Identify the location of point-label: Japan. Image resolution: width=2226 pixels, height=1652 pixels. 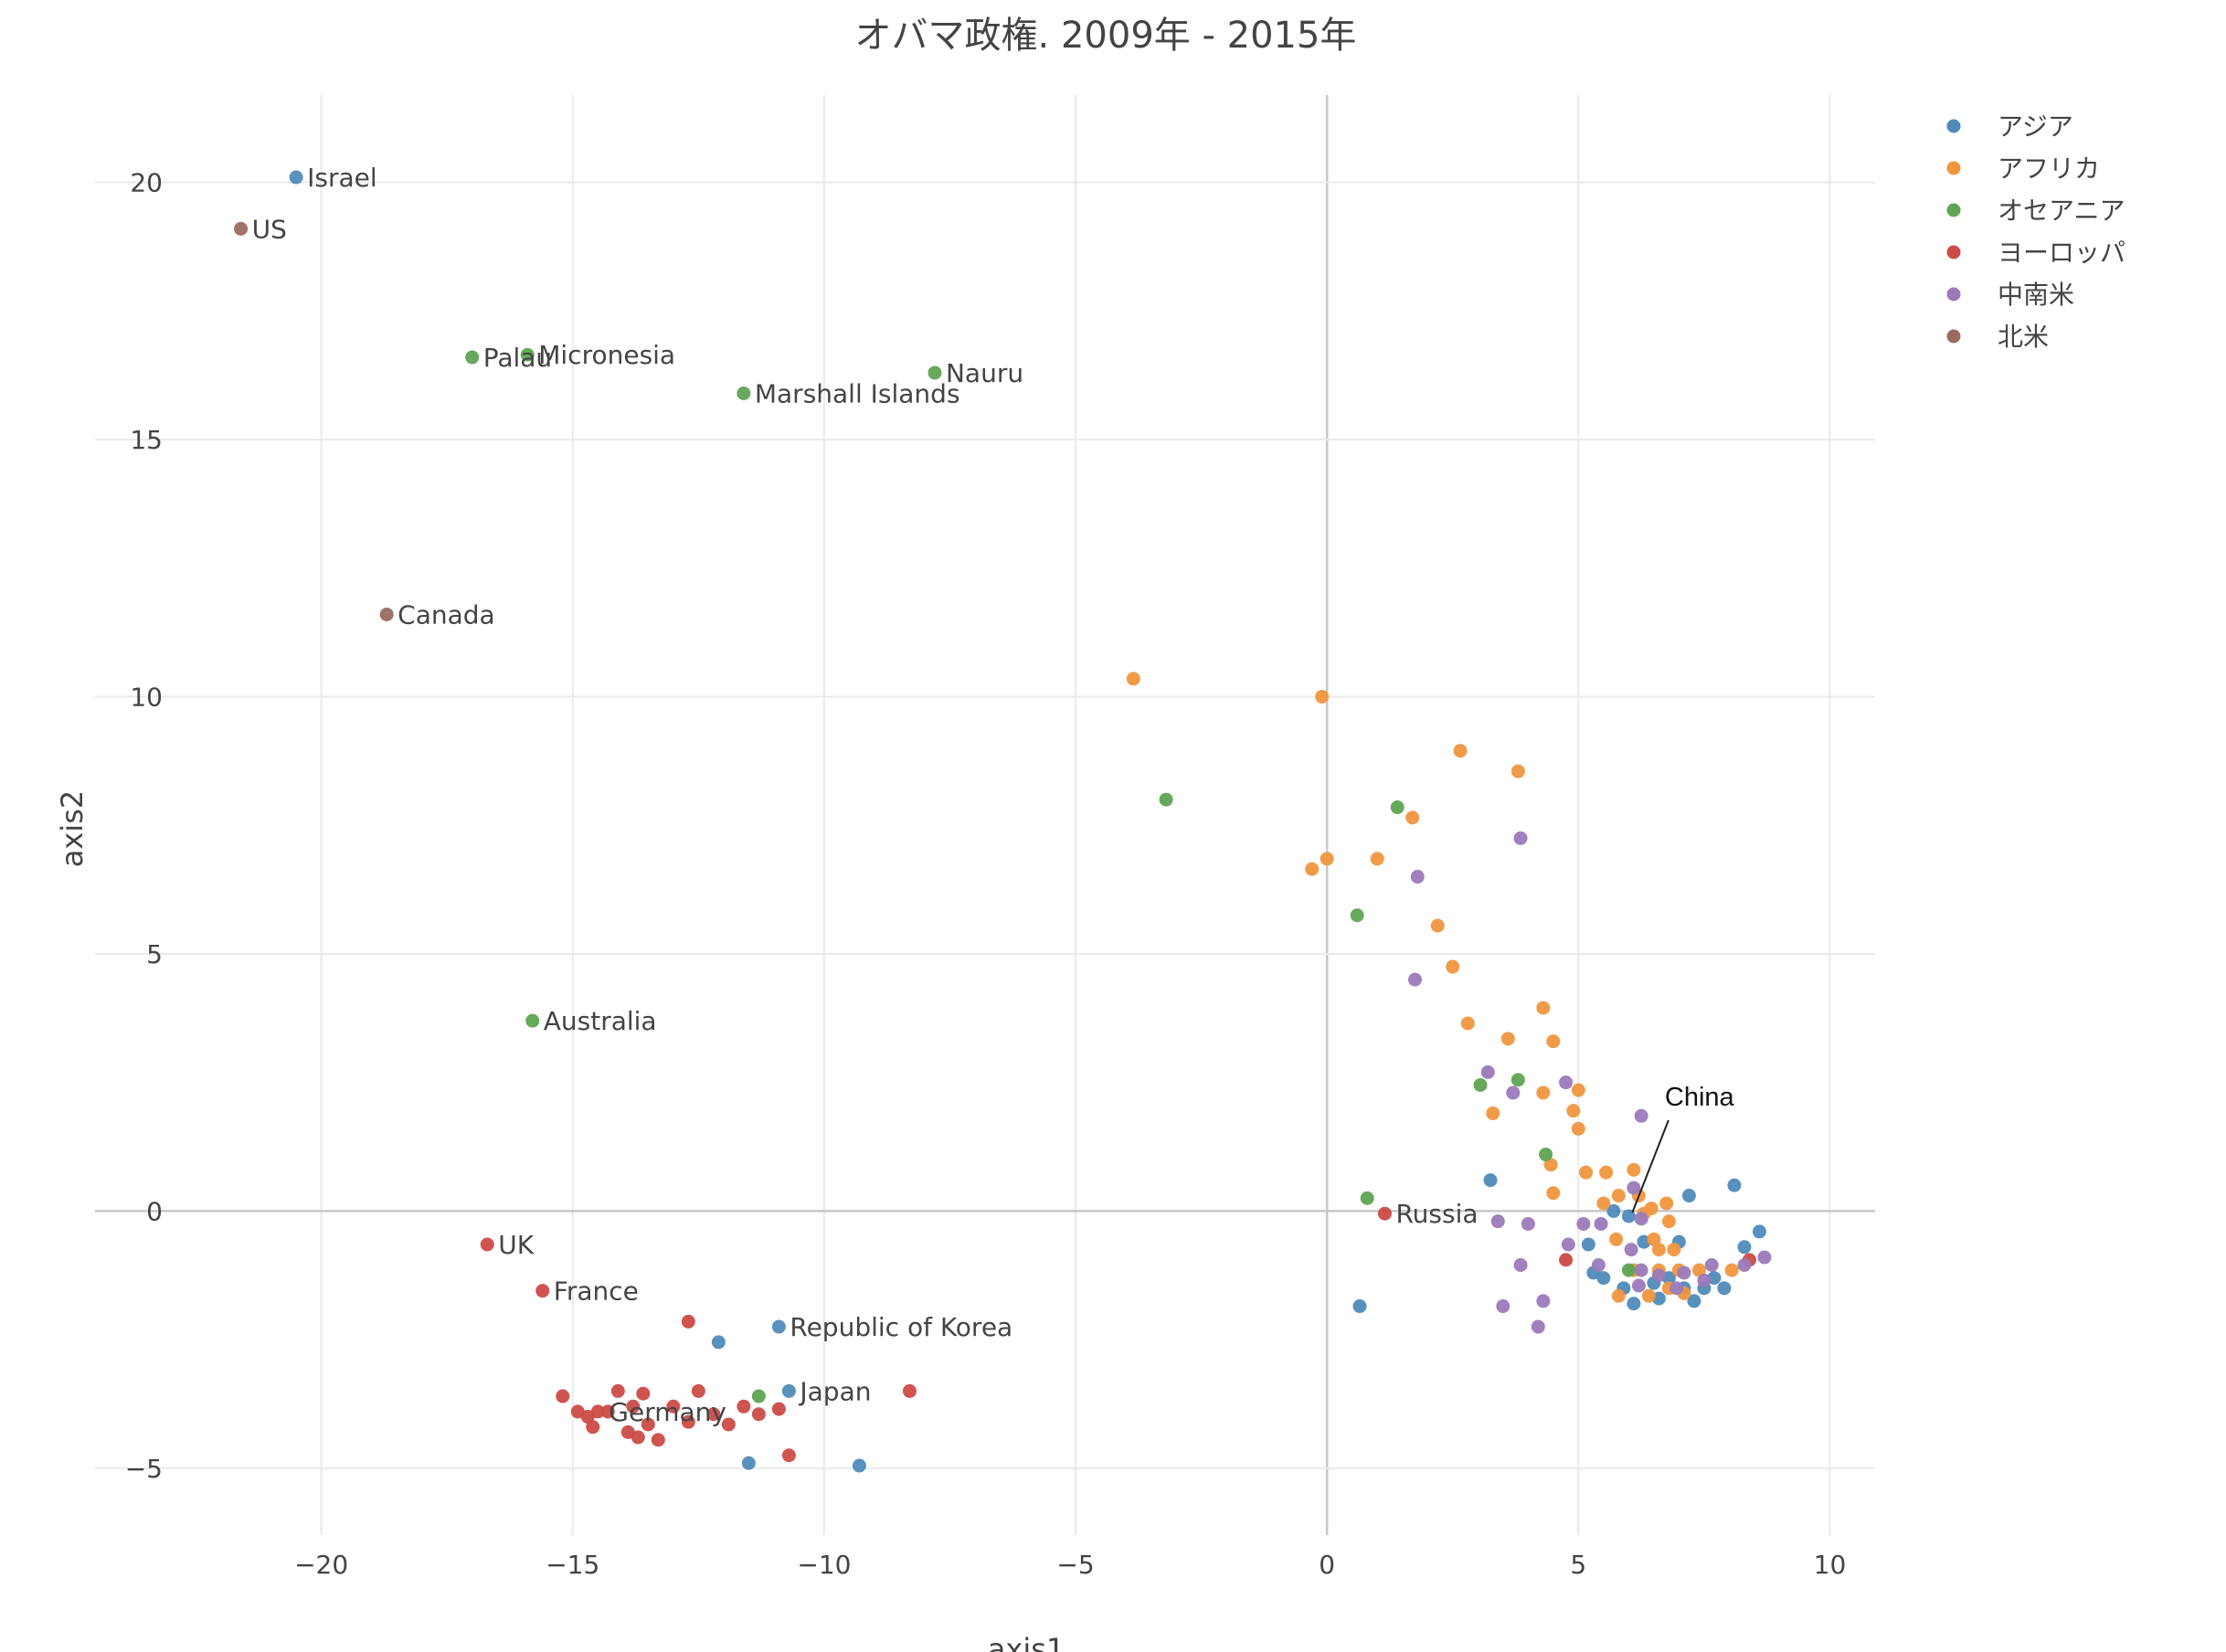
(834, 1391).